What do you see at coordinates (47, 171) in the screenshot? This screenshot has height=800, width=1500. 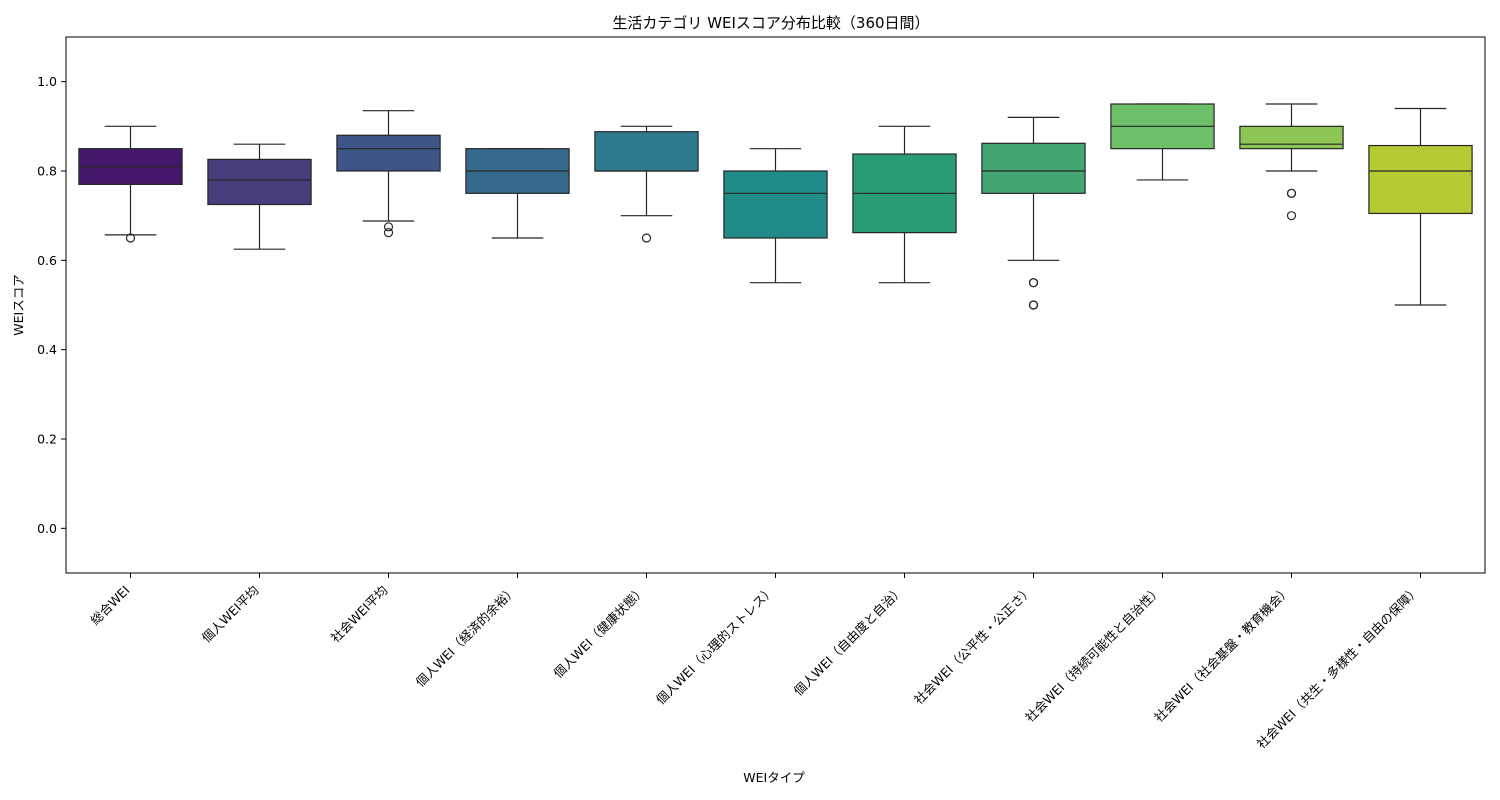 I see `y-tick-label: 0.8` at bounding box center [47, 171].